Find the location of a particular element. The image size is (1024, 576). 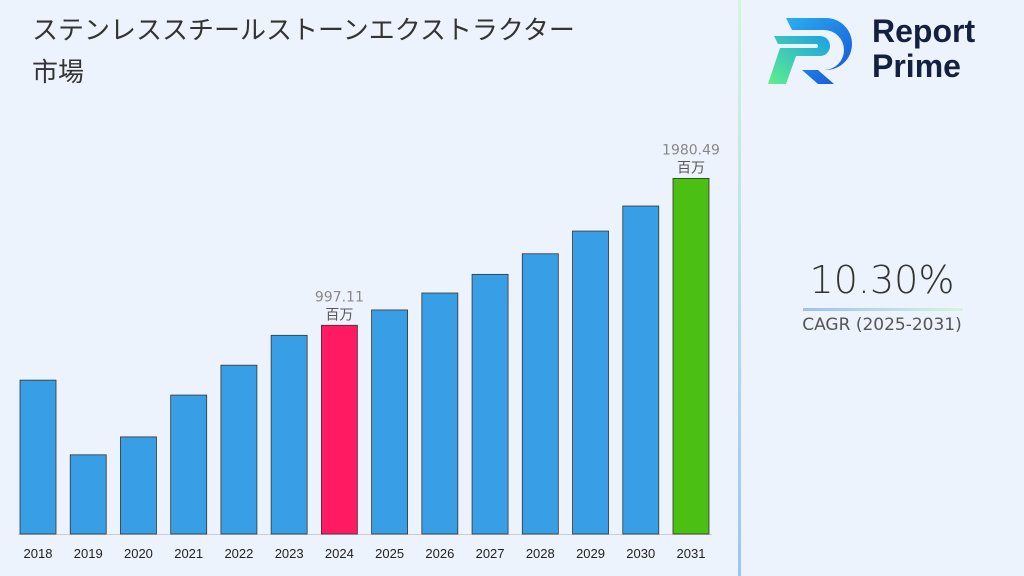

logo-text-line2: Prime is located at coordinates (916, 66).